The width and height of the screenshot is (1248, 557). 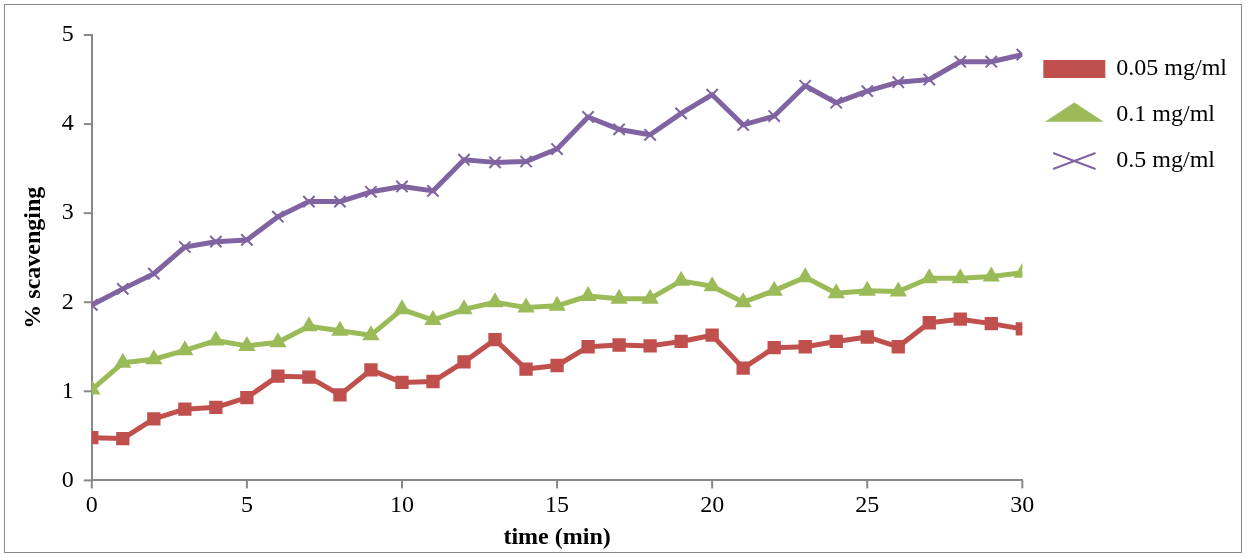 I want to click on y-tick-label: 0, so click(x=67, y=478).